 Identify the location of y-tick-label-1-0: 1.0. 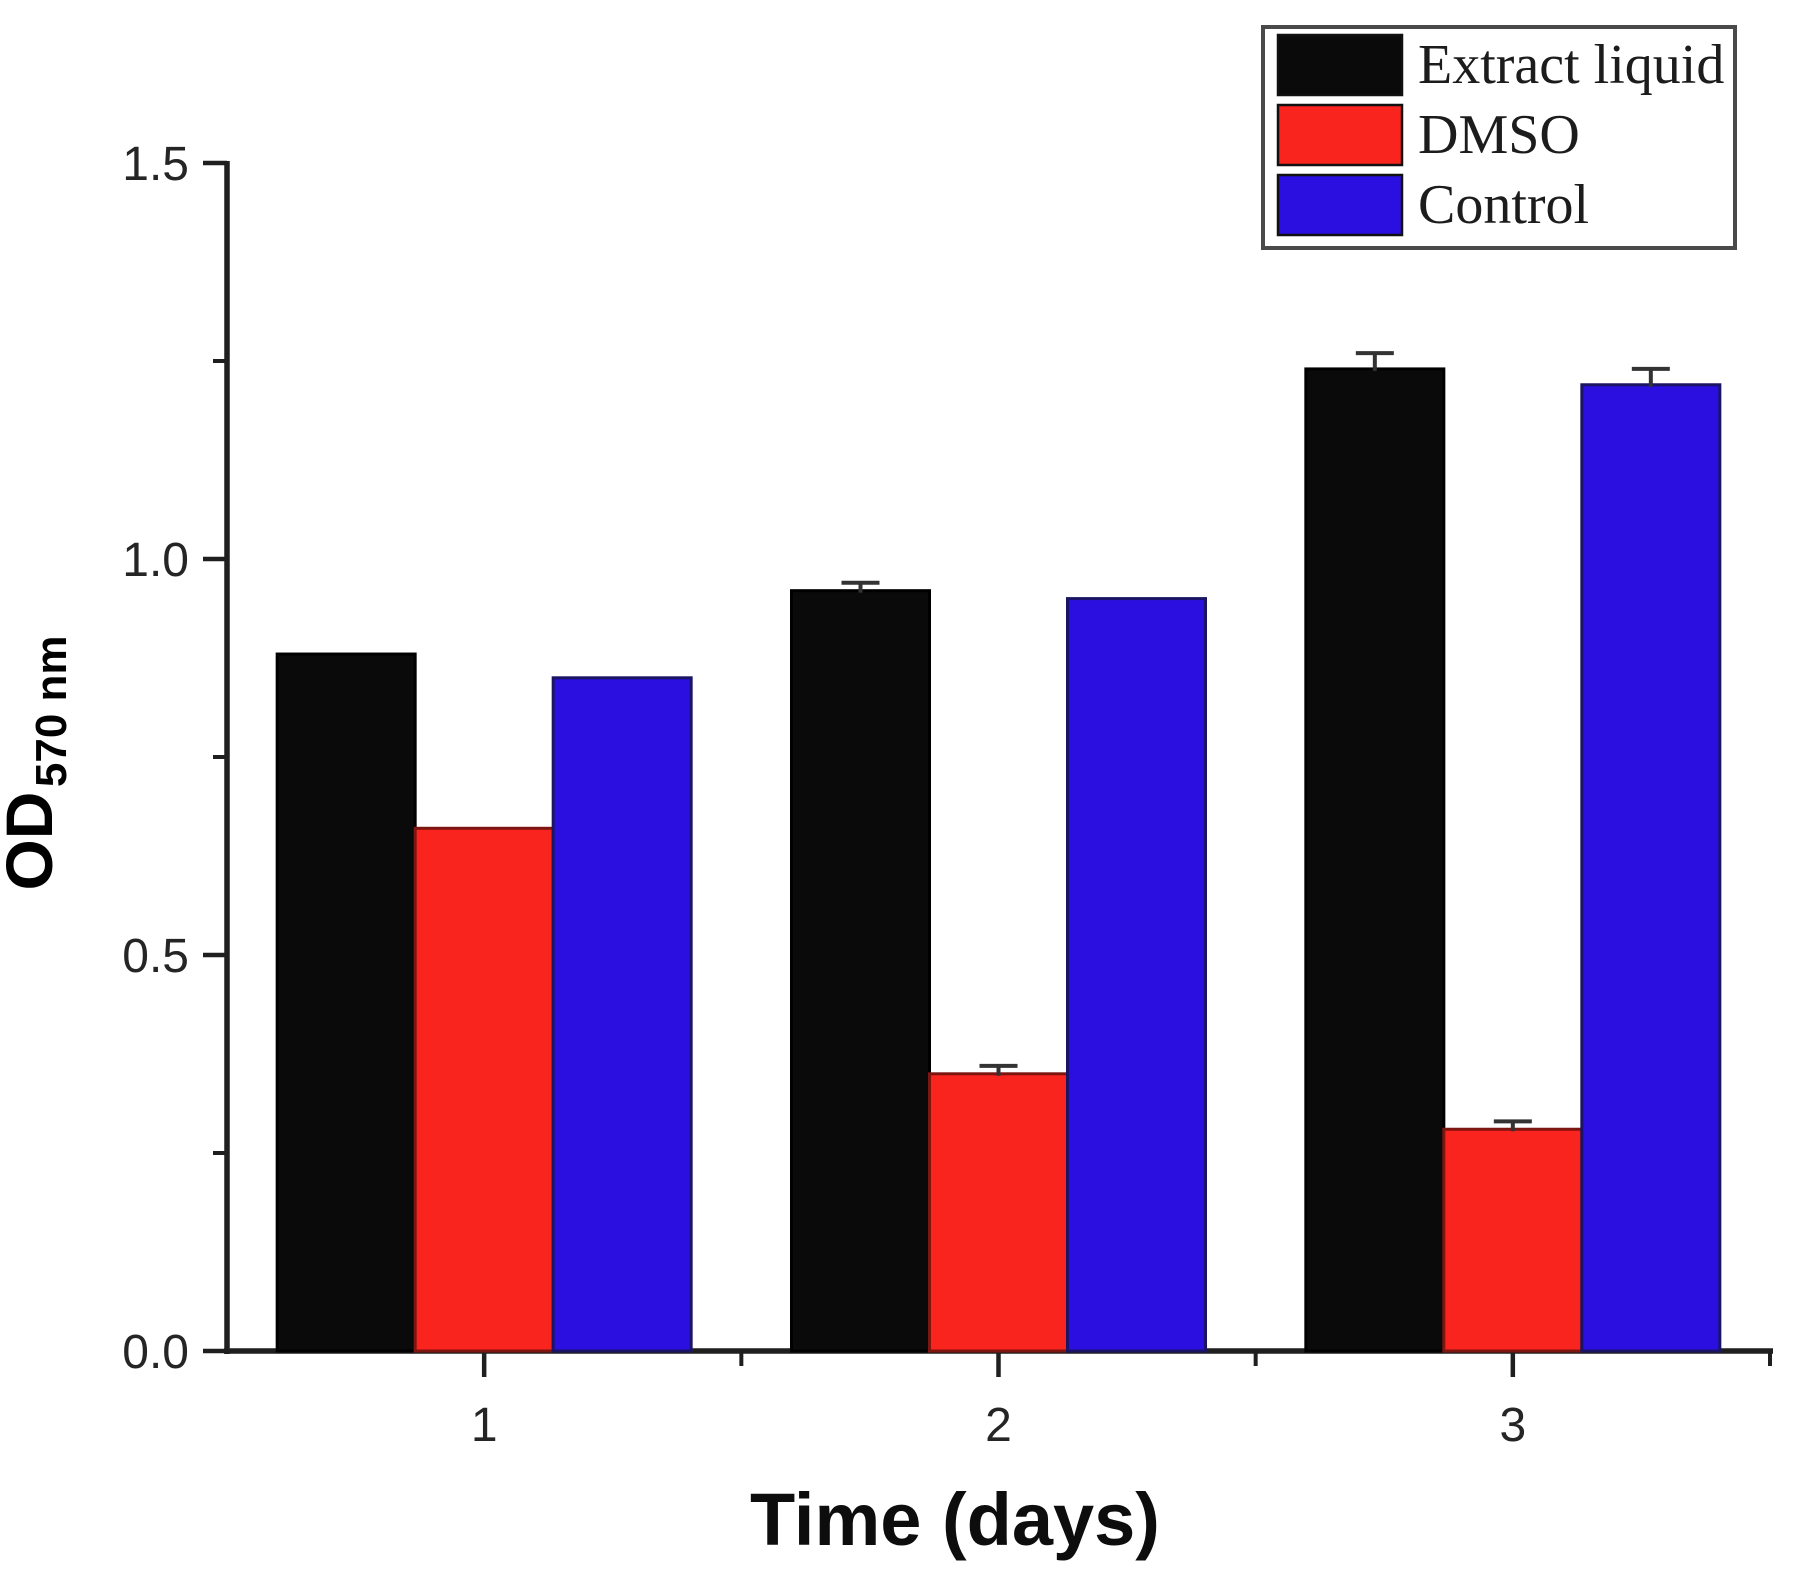
(155, 560).